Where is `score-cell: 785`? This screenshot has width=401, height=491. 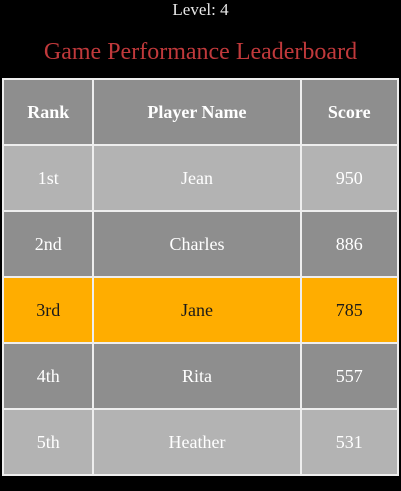
score-cell: 785 is located at coordinates (349, 310).